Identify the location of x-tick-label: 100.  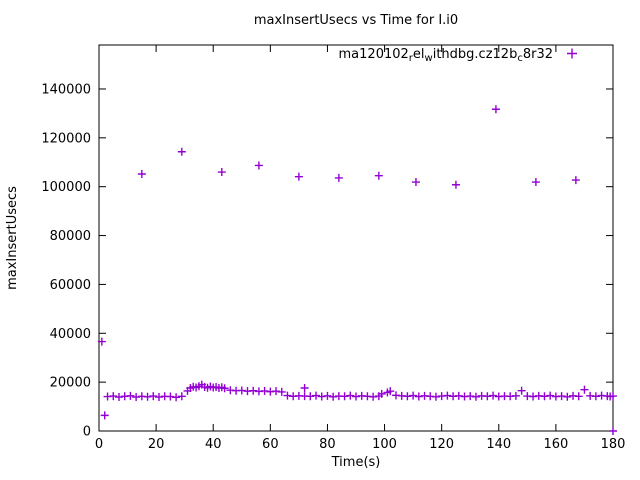
(384, 444).